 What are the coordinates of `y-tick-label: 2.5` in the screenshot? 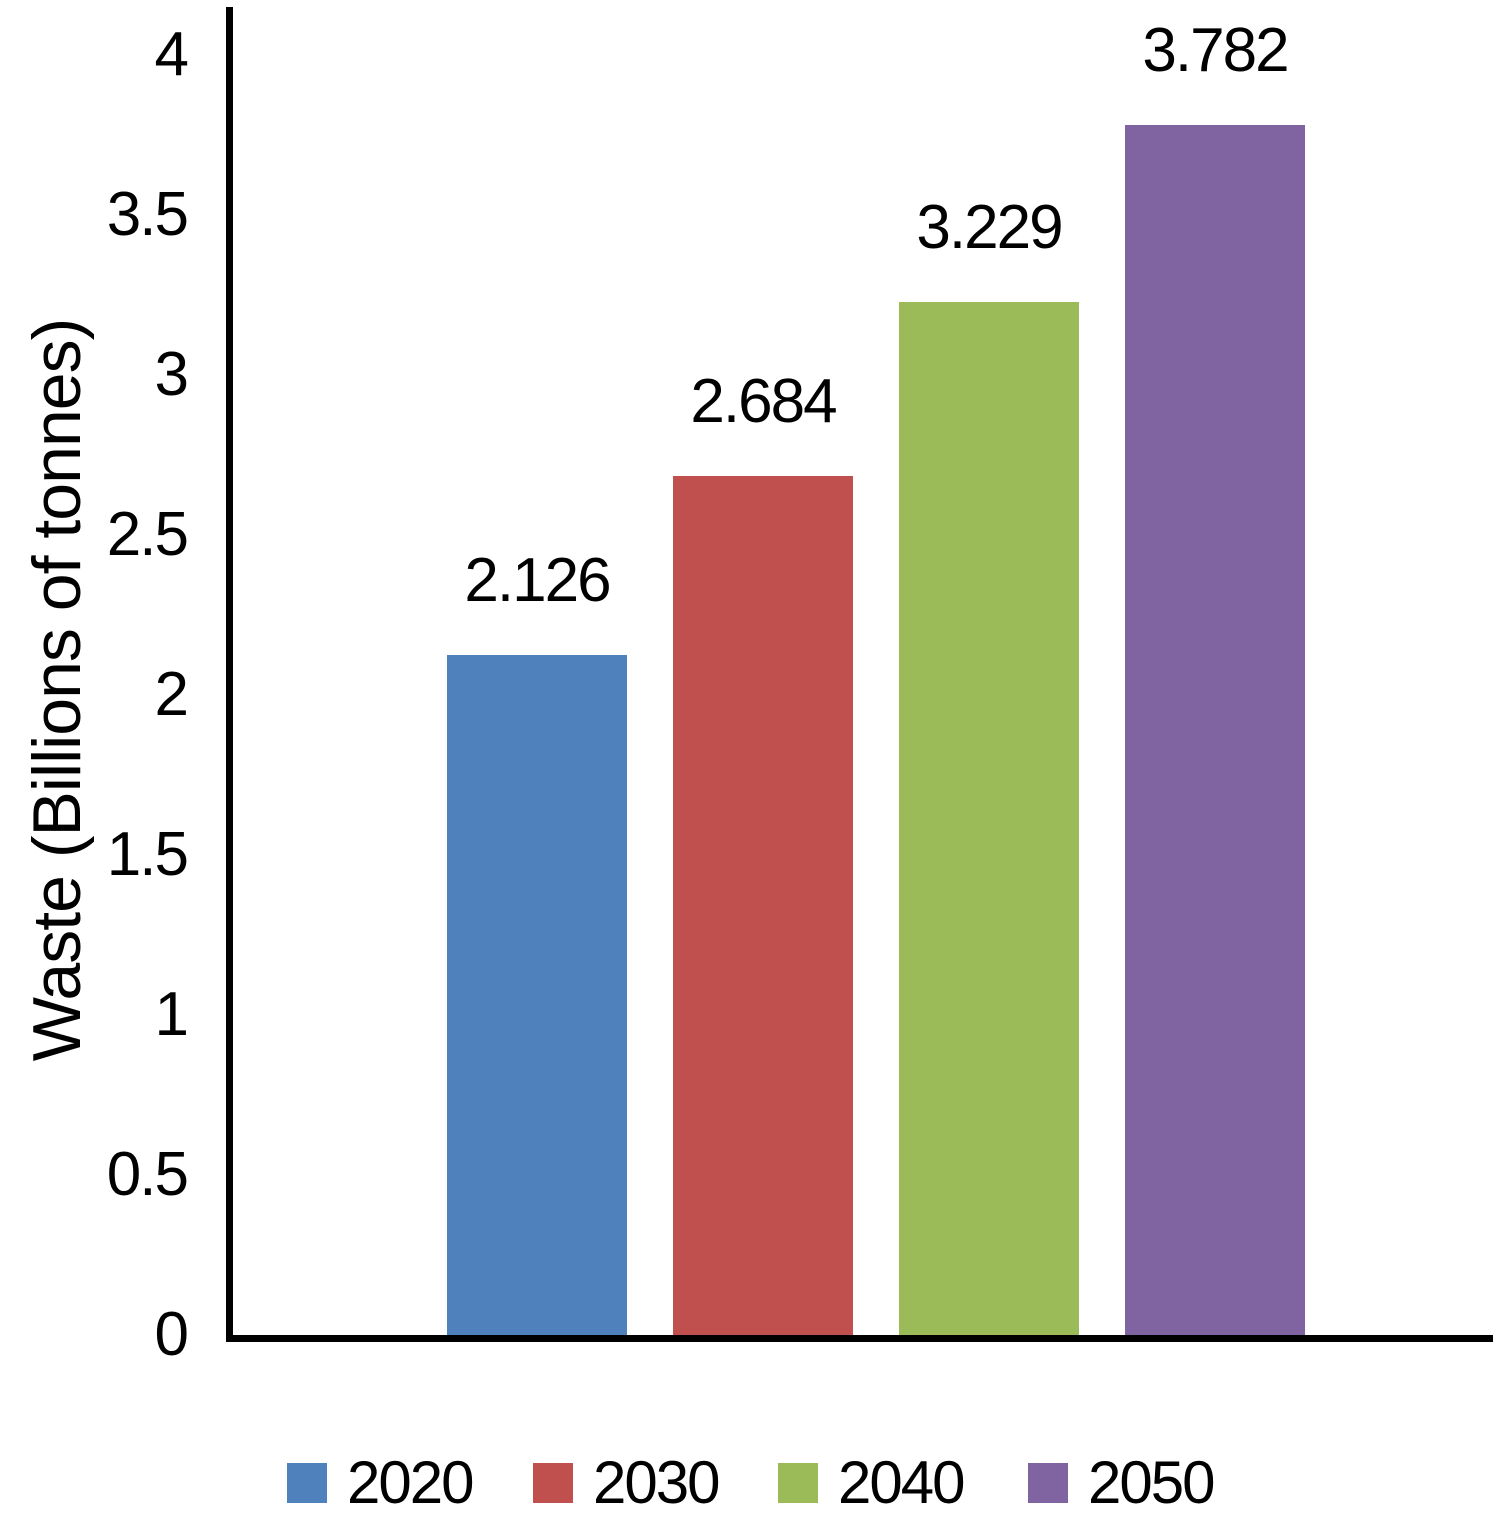 It's located at (147, 534).